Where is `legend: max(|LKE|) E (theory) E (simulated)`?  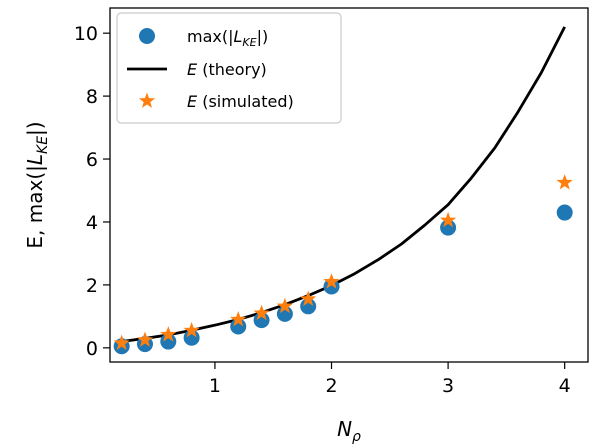 legend: max(|LKE|) E (theory) E (simulated) is located at coordinates (229, 68).